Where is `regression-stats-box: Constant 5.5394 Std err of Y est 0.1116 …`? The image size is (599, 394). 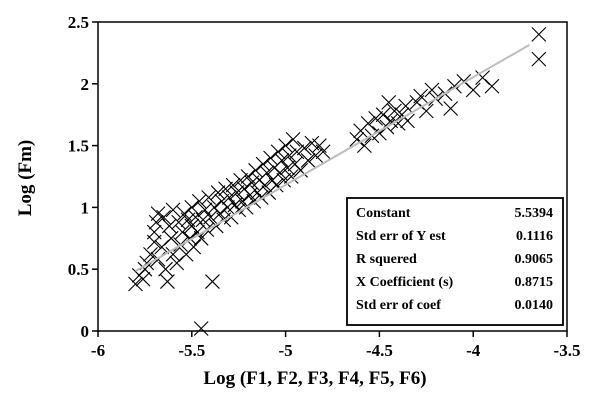
regression-stats-box: Constant 5.5394 Std err of Y est 0.1116 … is located at coordinates (455, 261).